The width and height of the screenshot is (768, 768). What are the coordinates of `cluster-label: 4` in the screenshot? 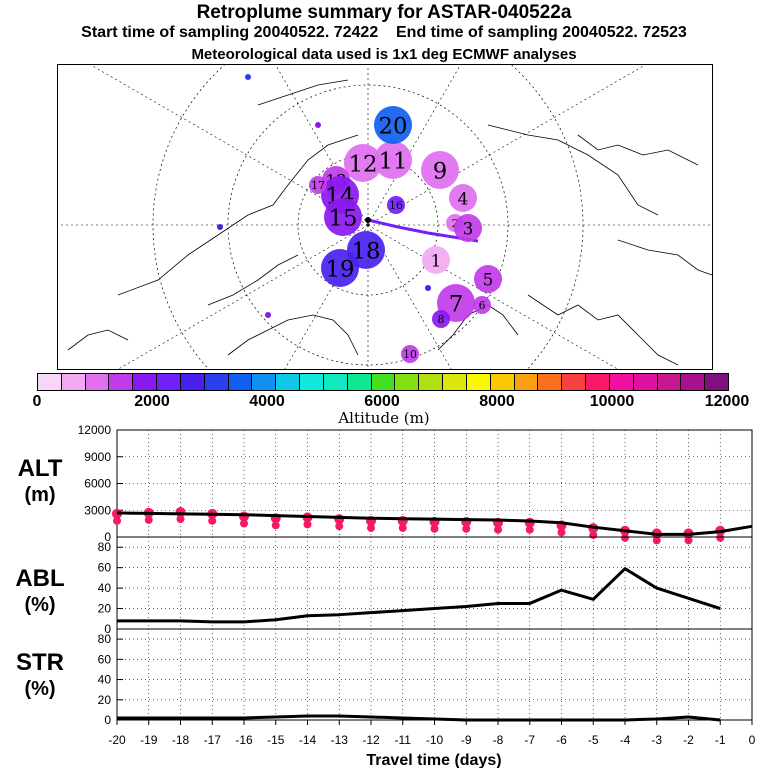 It's located at (463, 198).